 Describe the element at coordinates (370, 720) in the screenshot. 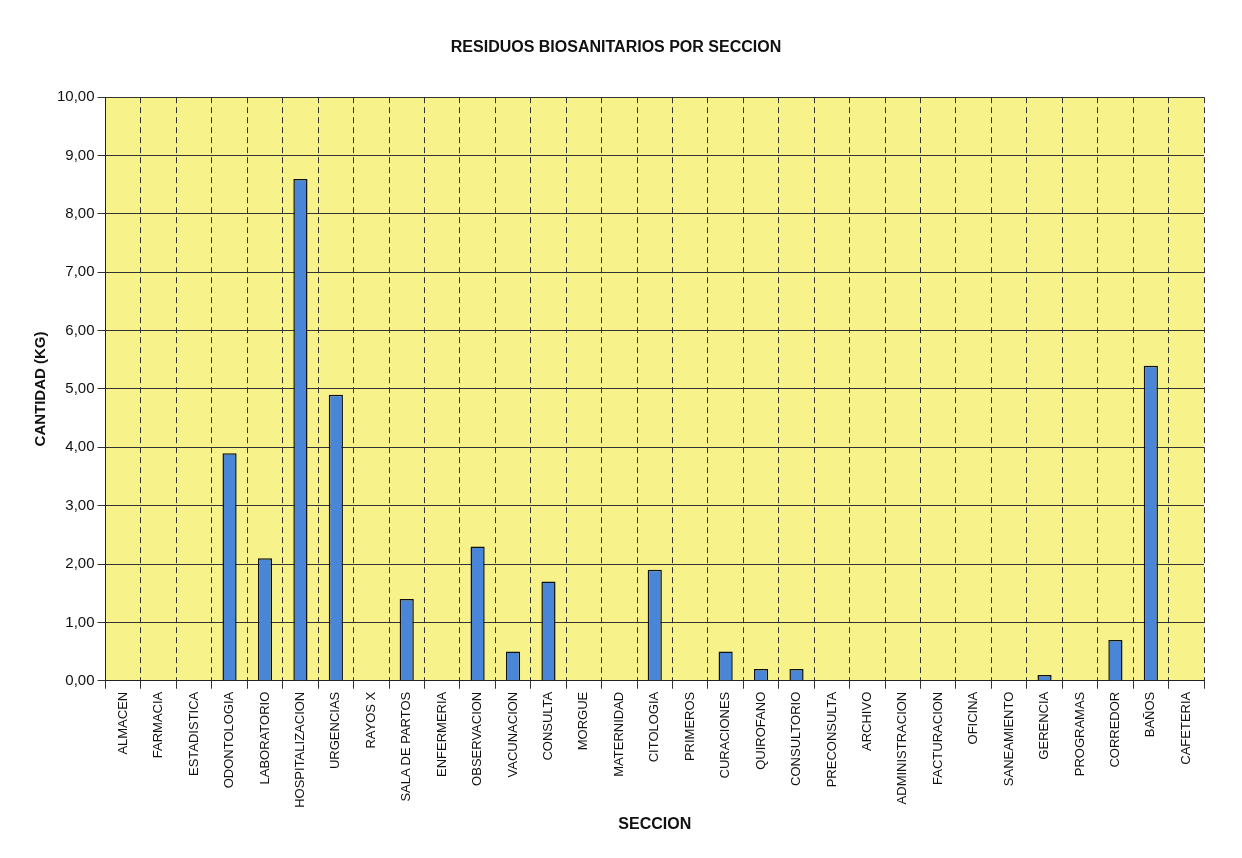

I see `x-tick-label: RAYOS X` at that location.